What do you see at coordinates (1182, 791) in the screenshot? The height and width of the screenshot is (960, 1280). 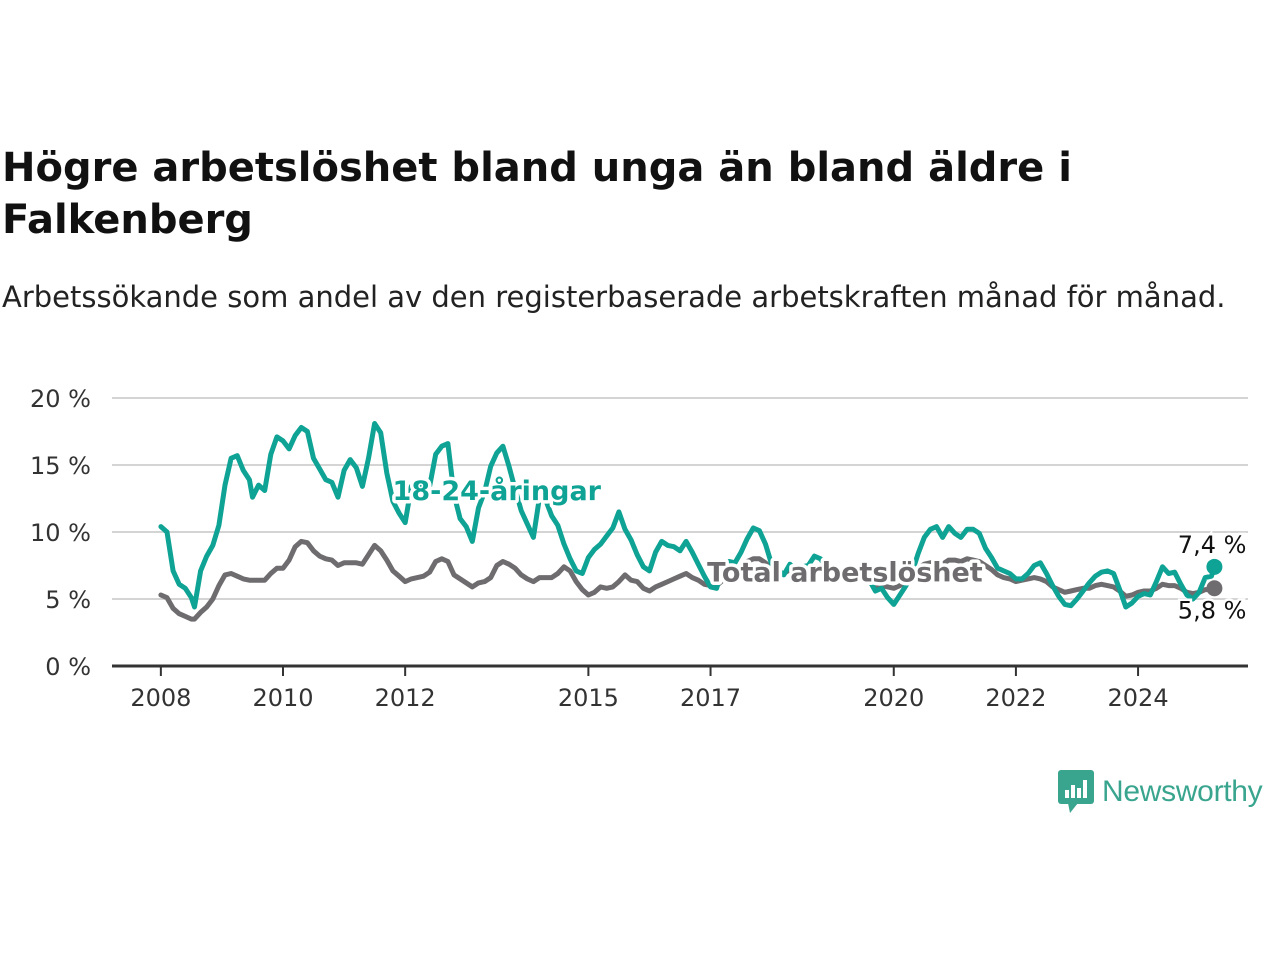 I see `brand-name: Newsworthy` at bounding box center [1182, 791].